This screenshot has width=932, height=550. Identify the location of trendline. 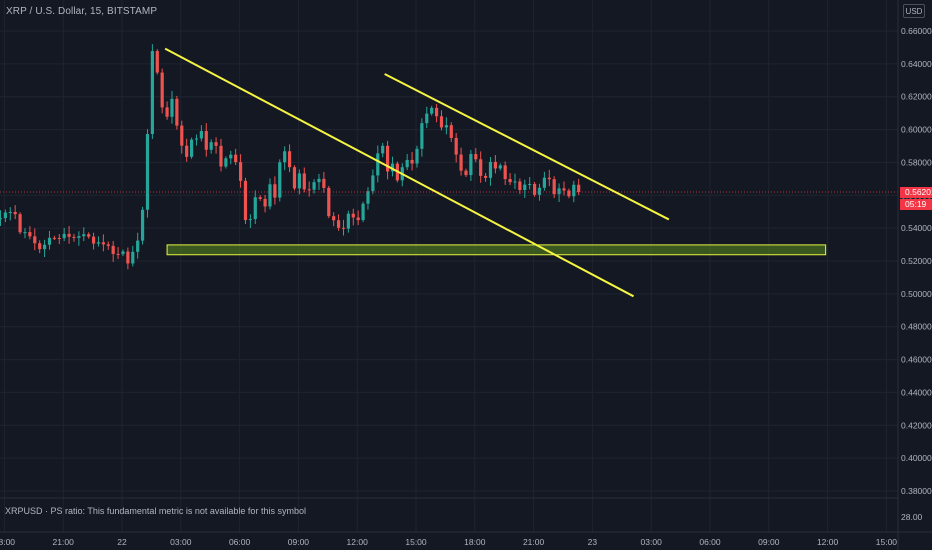
(527, 147).